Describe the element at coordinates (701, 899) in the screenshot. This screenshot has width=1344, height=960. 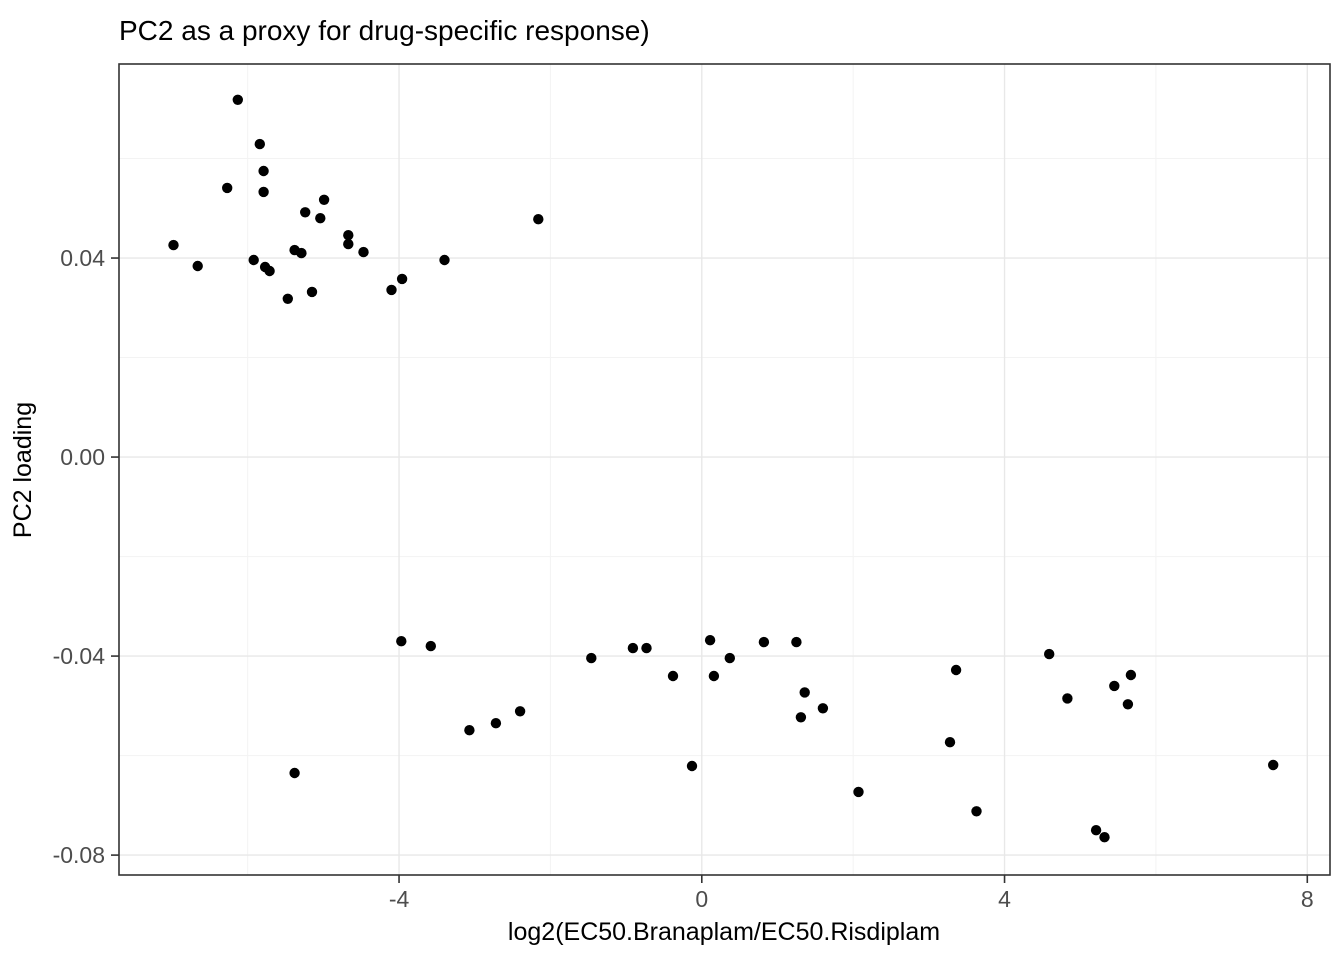
I see `x-tick-label: 0` at that location.